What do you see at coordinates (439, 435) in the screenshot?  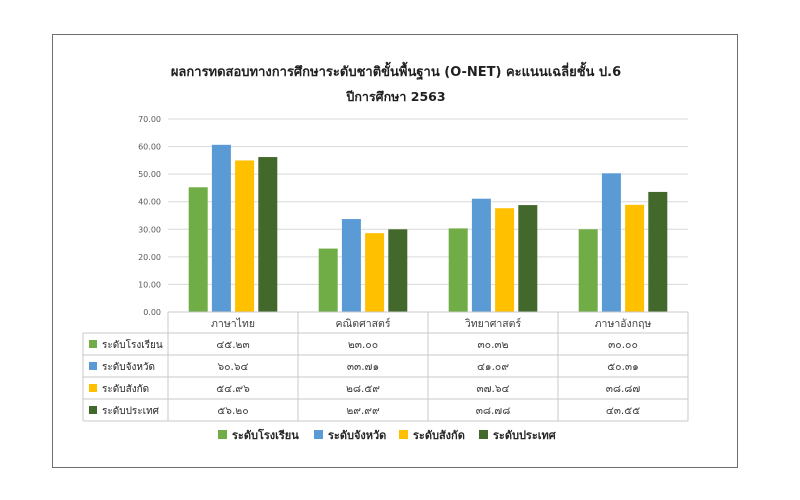 I see `legend-label: ระดับสังกัด` at bounding box center [439, 435].